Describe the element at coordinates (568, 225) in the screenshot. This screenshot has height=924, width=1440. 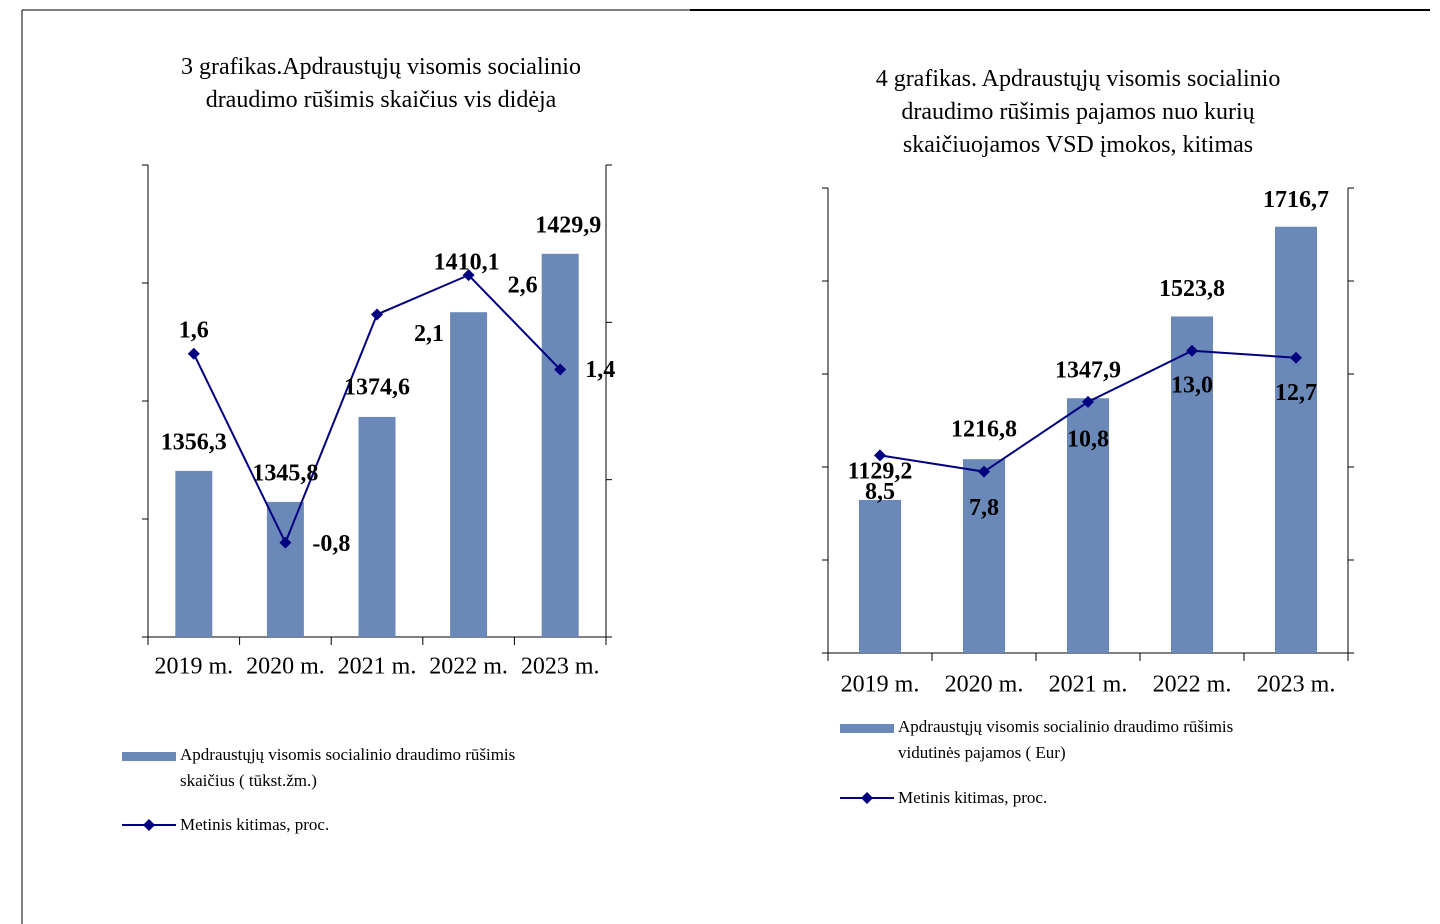
I see `data-label: 1429,9` at that location.